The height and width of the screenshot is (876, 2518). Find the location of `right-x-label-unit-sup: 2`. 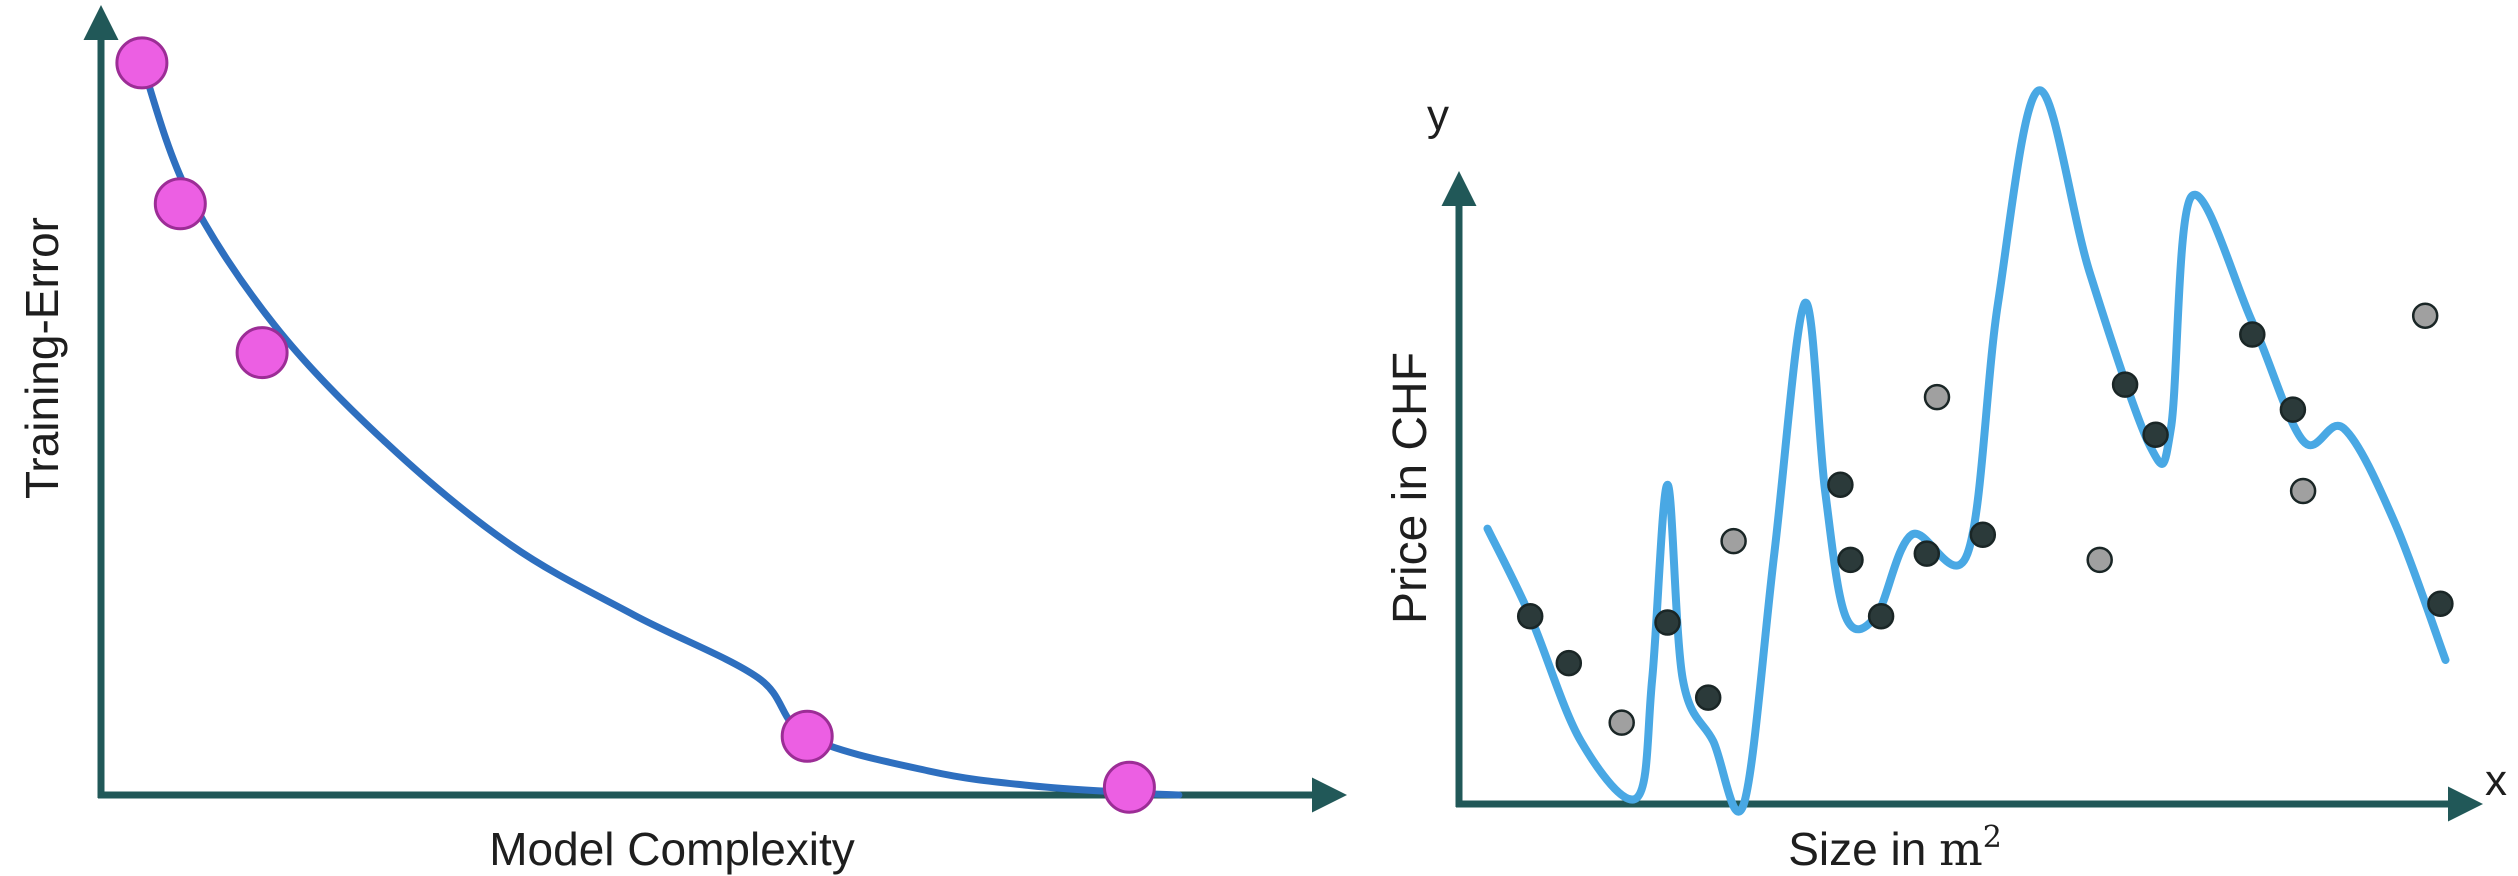

right-x-label-unit-sup: 2 is located at coordinates (1992, 837).